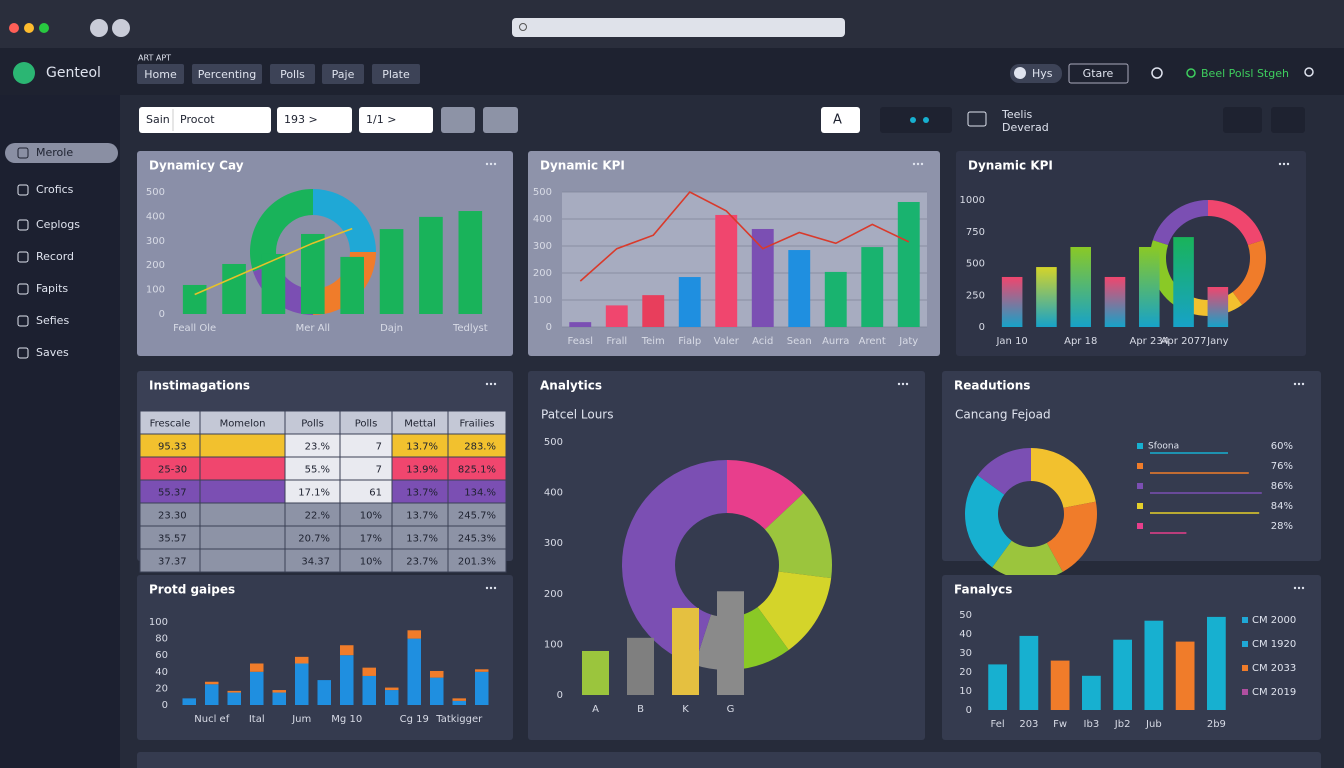  Describe the element at coordinates (58, 224) in the screenshot. I see `sidebar-item: Ceplogs` at that location.